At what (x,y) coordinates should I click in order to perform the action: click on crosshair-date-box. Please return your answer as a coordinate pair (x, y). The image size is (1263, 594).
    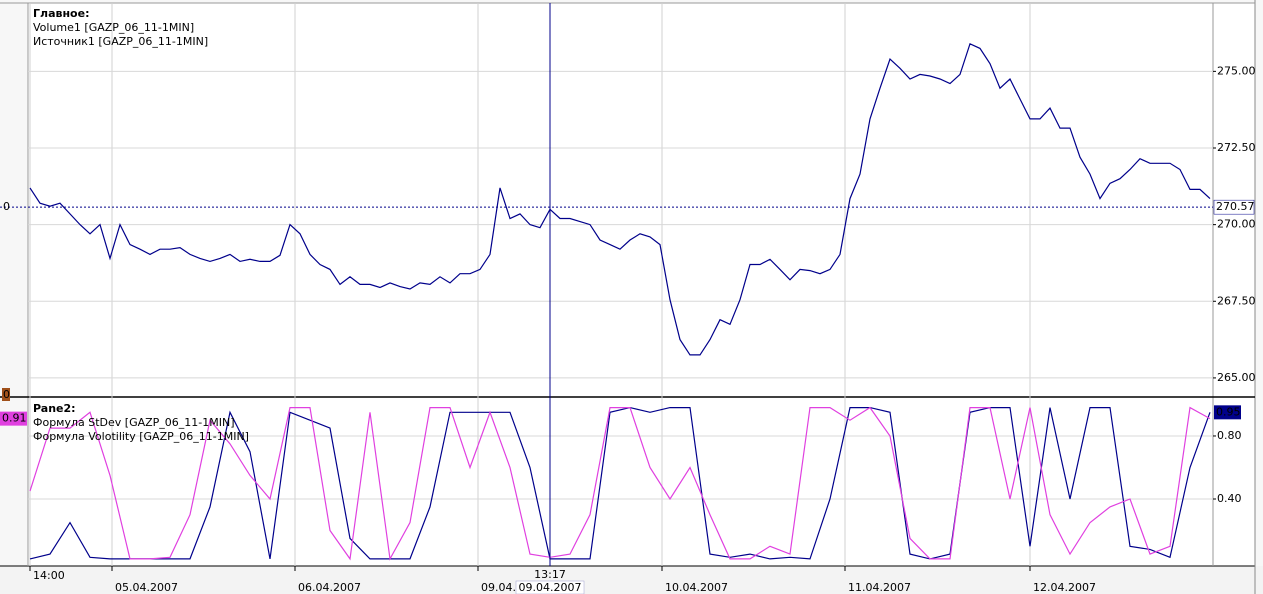
    Looking at the image, I should click on (550, 587).